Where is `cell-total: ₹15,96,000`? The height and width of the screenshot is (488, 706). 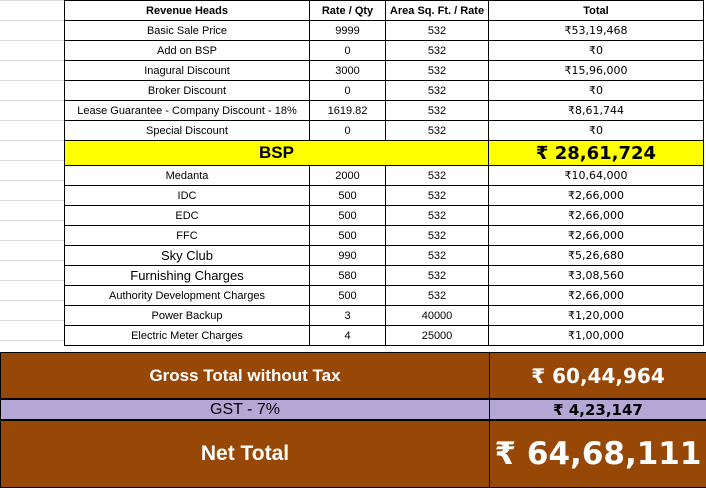 cell-total: ₹15,96,000 is located at coordinates (596, 71).